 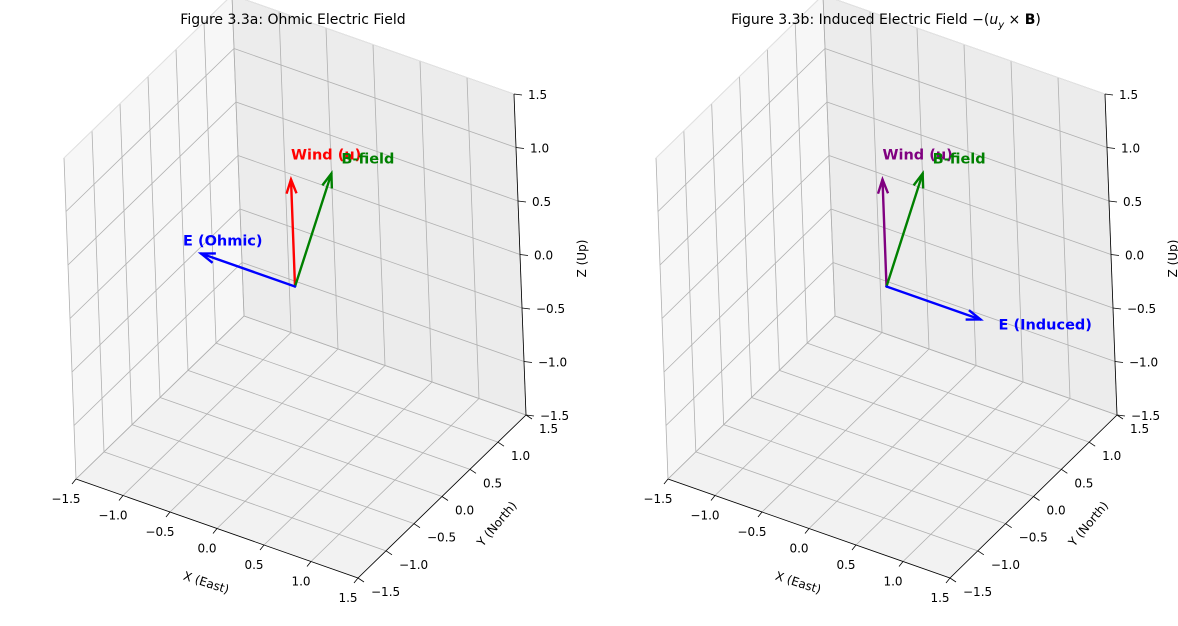 I want to click on y-tick-label: −1.0, so click(x=413, y=565).